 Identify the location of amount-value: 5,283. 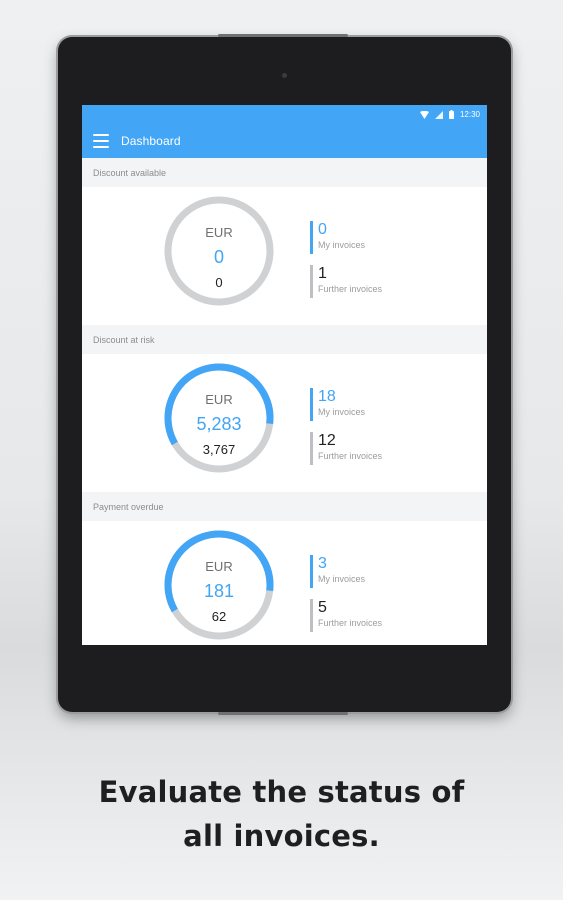
(219, 424).